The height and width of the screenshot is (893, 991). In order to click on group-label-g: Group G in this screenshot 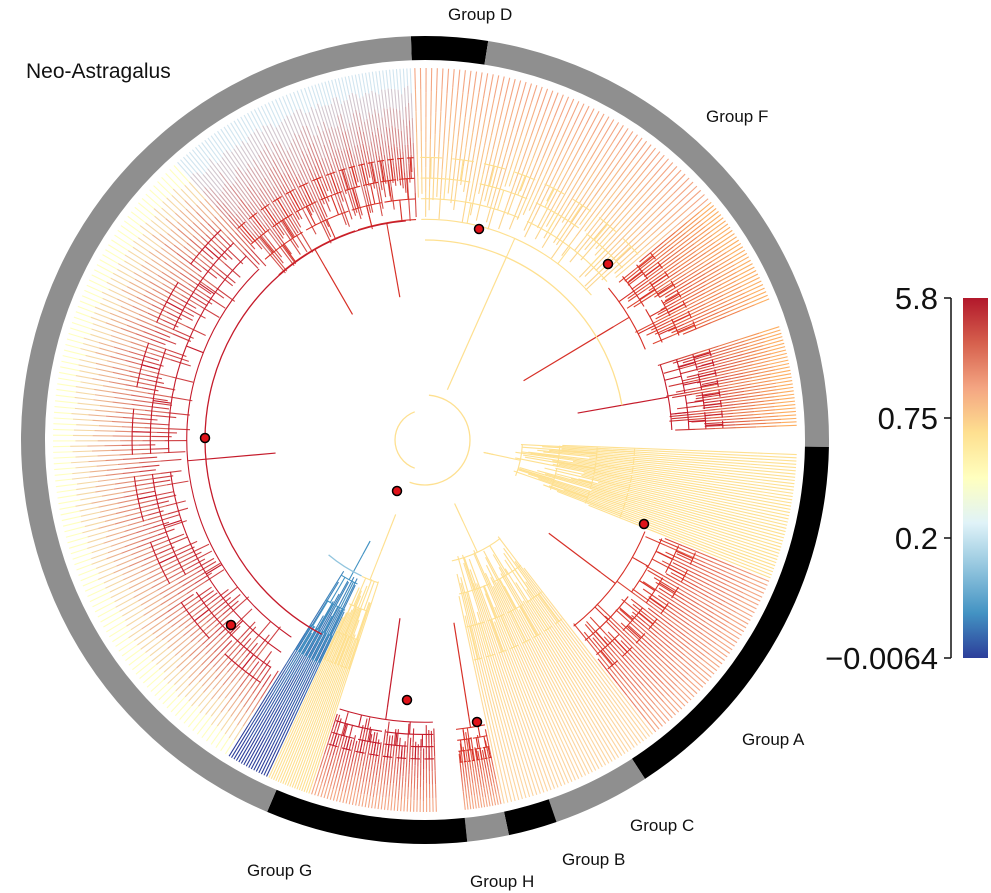, I will do `click(279, 870)`.